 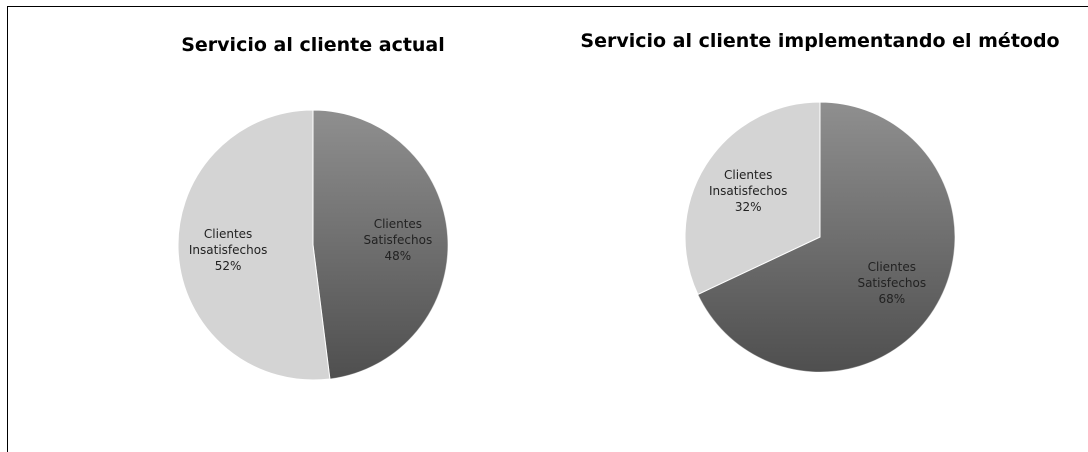 I want to click on data-label: Clientes Satisfechos 48%, so click(x=398, y=240).